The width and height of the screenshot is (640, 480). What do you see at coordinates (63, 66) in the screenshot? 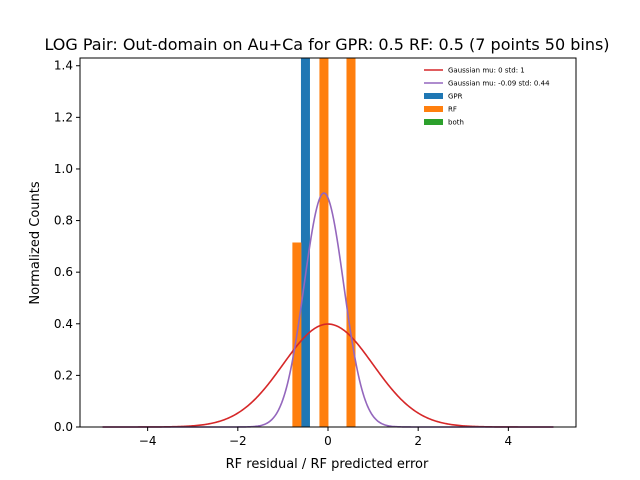
I see `y-tick-label: 1.4` at bounding box center [63, 66].